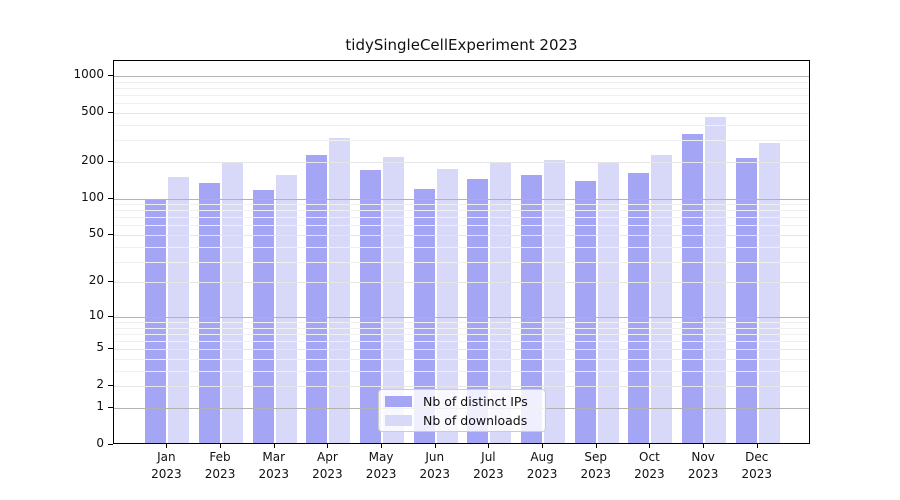 The width and height of the screenshot is (900, 500). I want to click on x-tick-label-mar: Mar 2023, so click(274, 465).